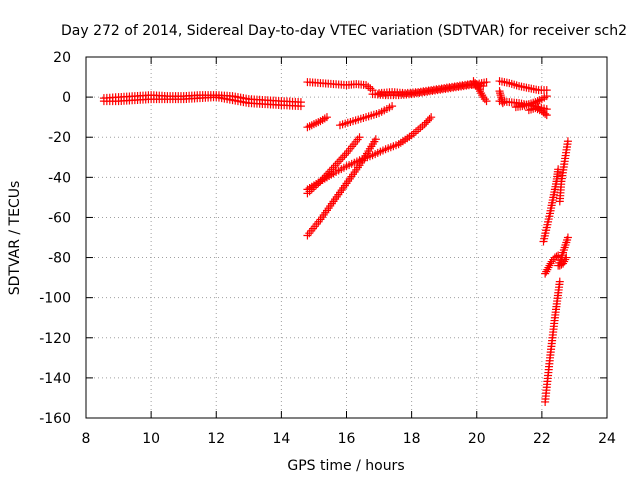  What do you see at coordinates (55, 238) in the screenshot?
I see `y-tick-labels: -160 -140 -120 -100 -80 -60 -40 -20 0 20` at bounding box center [55, 238].